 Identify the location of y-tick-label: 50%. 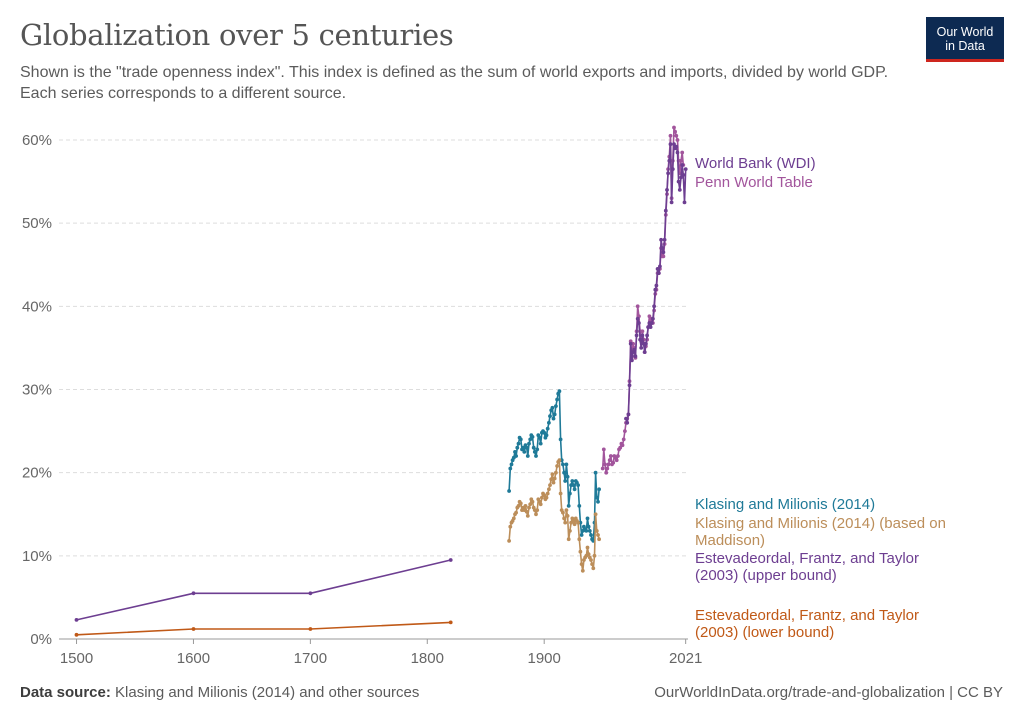
(37, 223).